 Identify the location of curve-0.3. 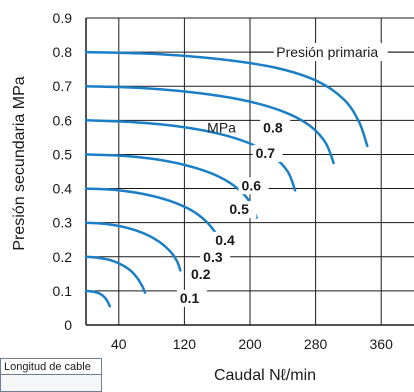
(133, 246).